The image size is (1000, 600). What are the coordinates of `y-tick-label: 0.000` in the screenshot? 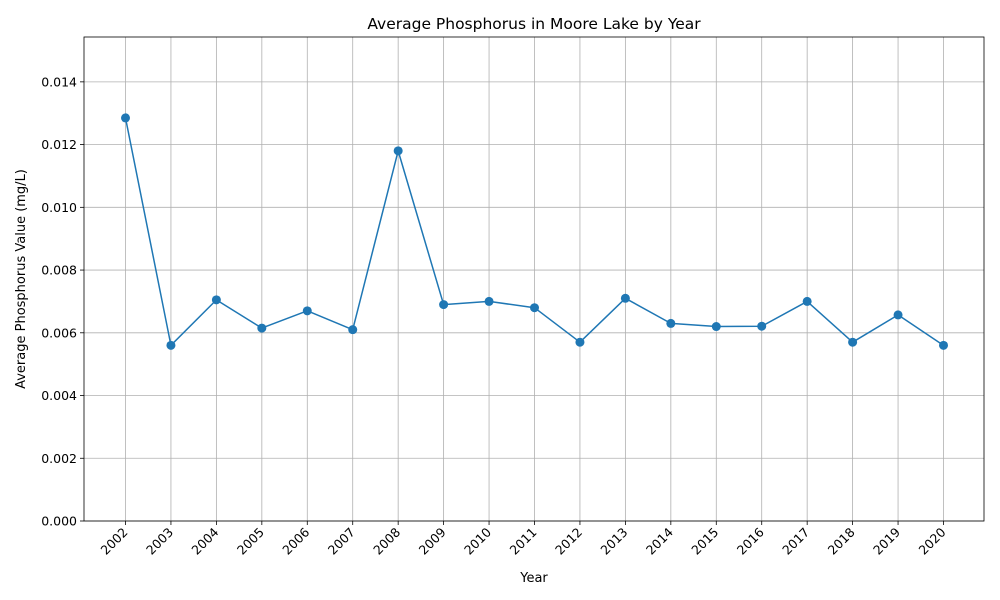 It's located at (59, 521).